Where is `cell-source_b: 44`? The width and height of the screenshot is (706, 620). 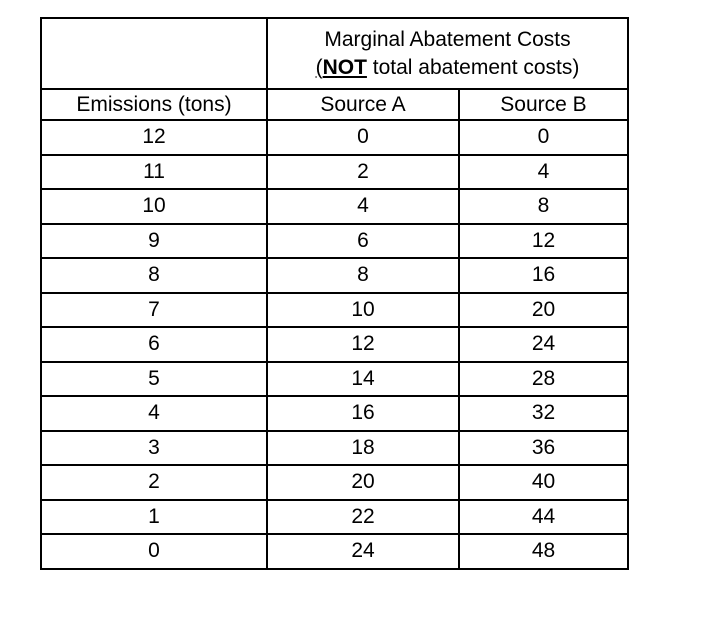 cell-source_b: 44 is located at coordinates (543, 516).